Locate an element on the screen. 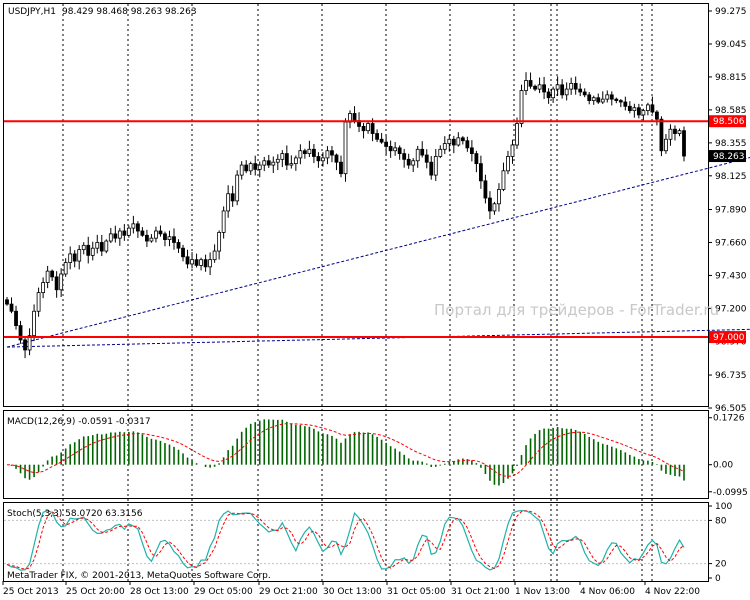  macd-title: MACD(12,26,9) -0.0591 -0.0317 is located at coordinates (79, 422).